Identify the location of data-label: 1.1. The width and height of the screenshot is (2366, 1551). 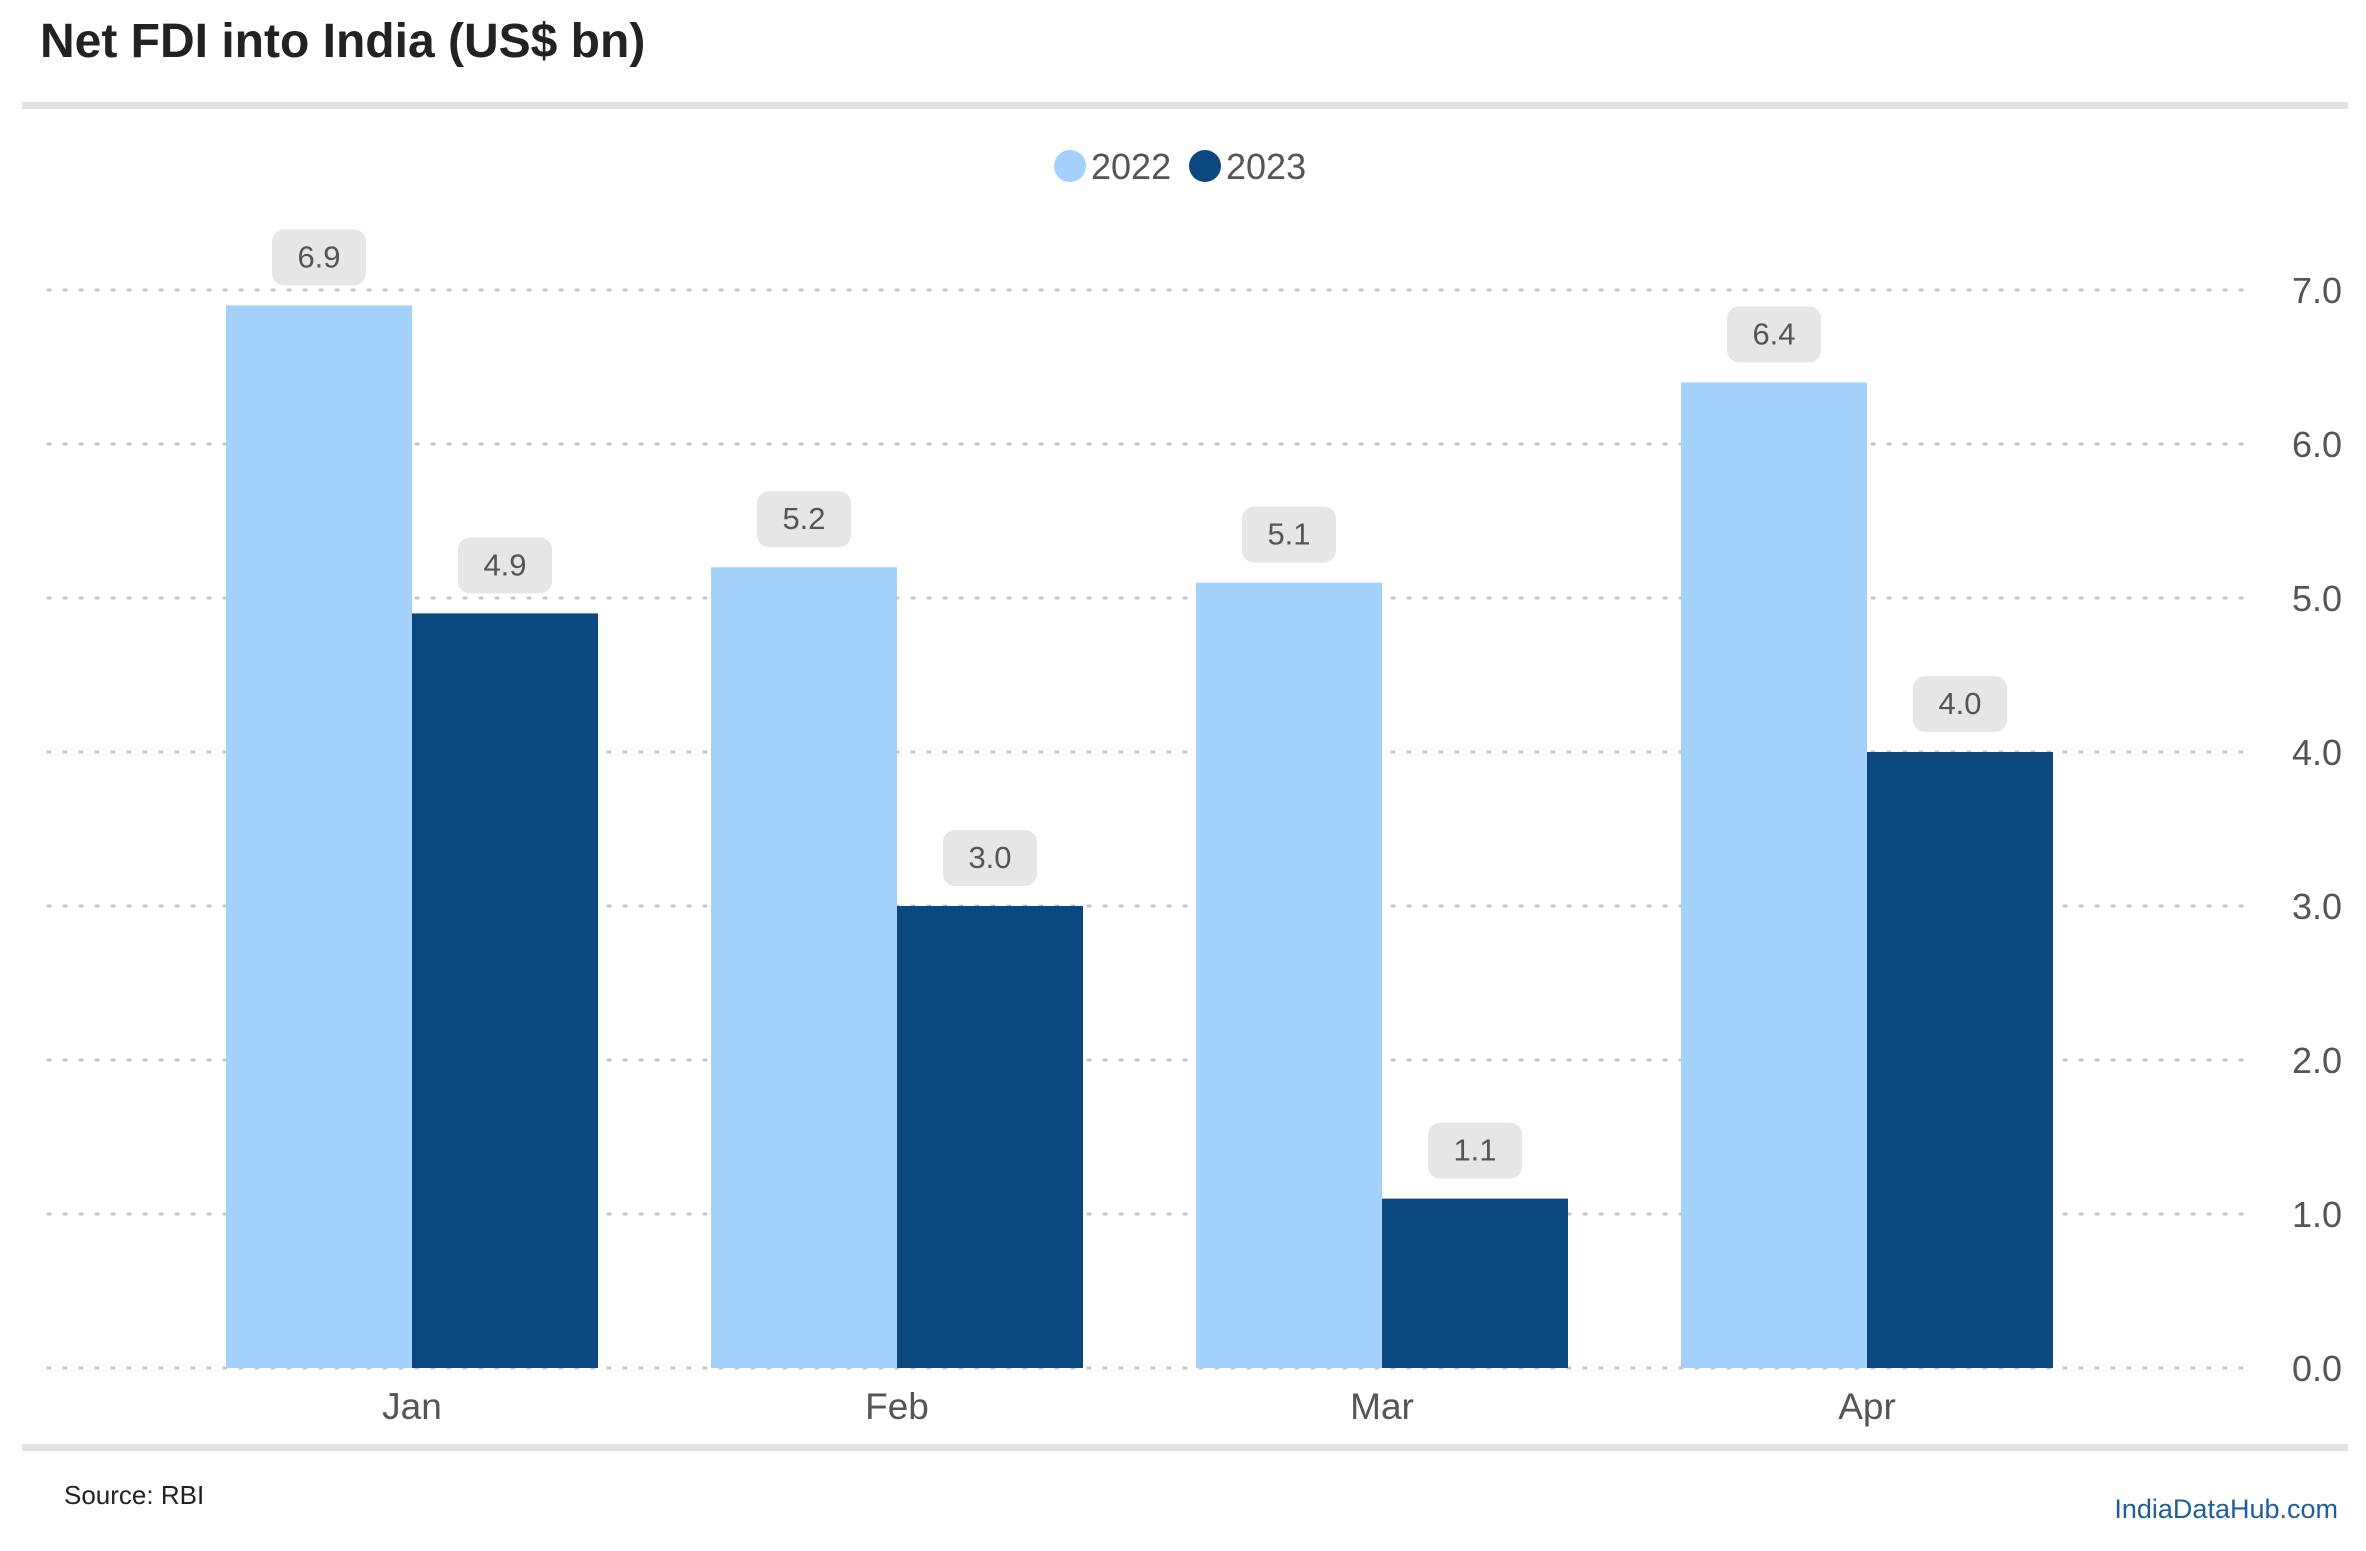
(1474, 1150).